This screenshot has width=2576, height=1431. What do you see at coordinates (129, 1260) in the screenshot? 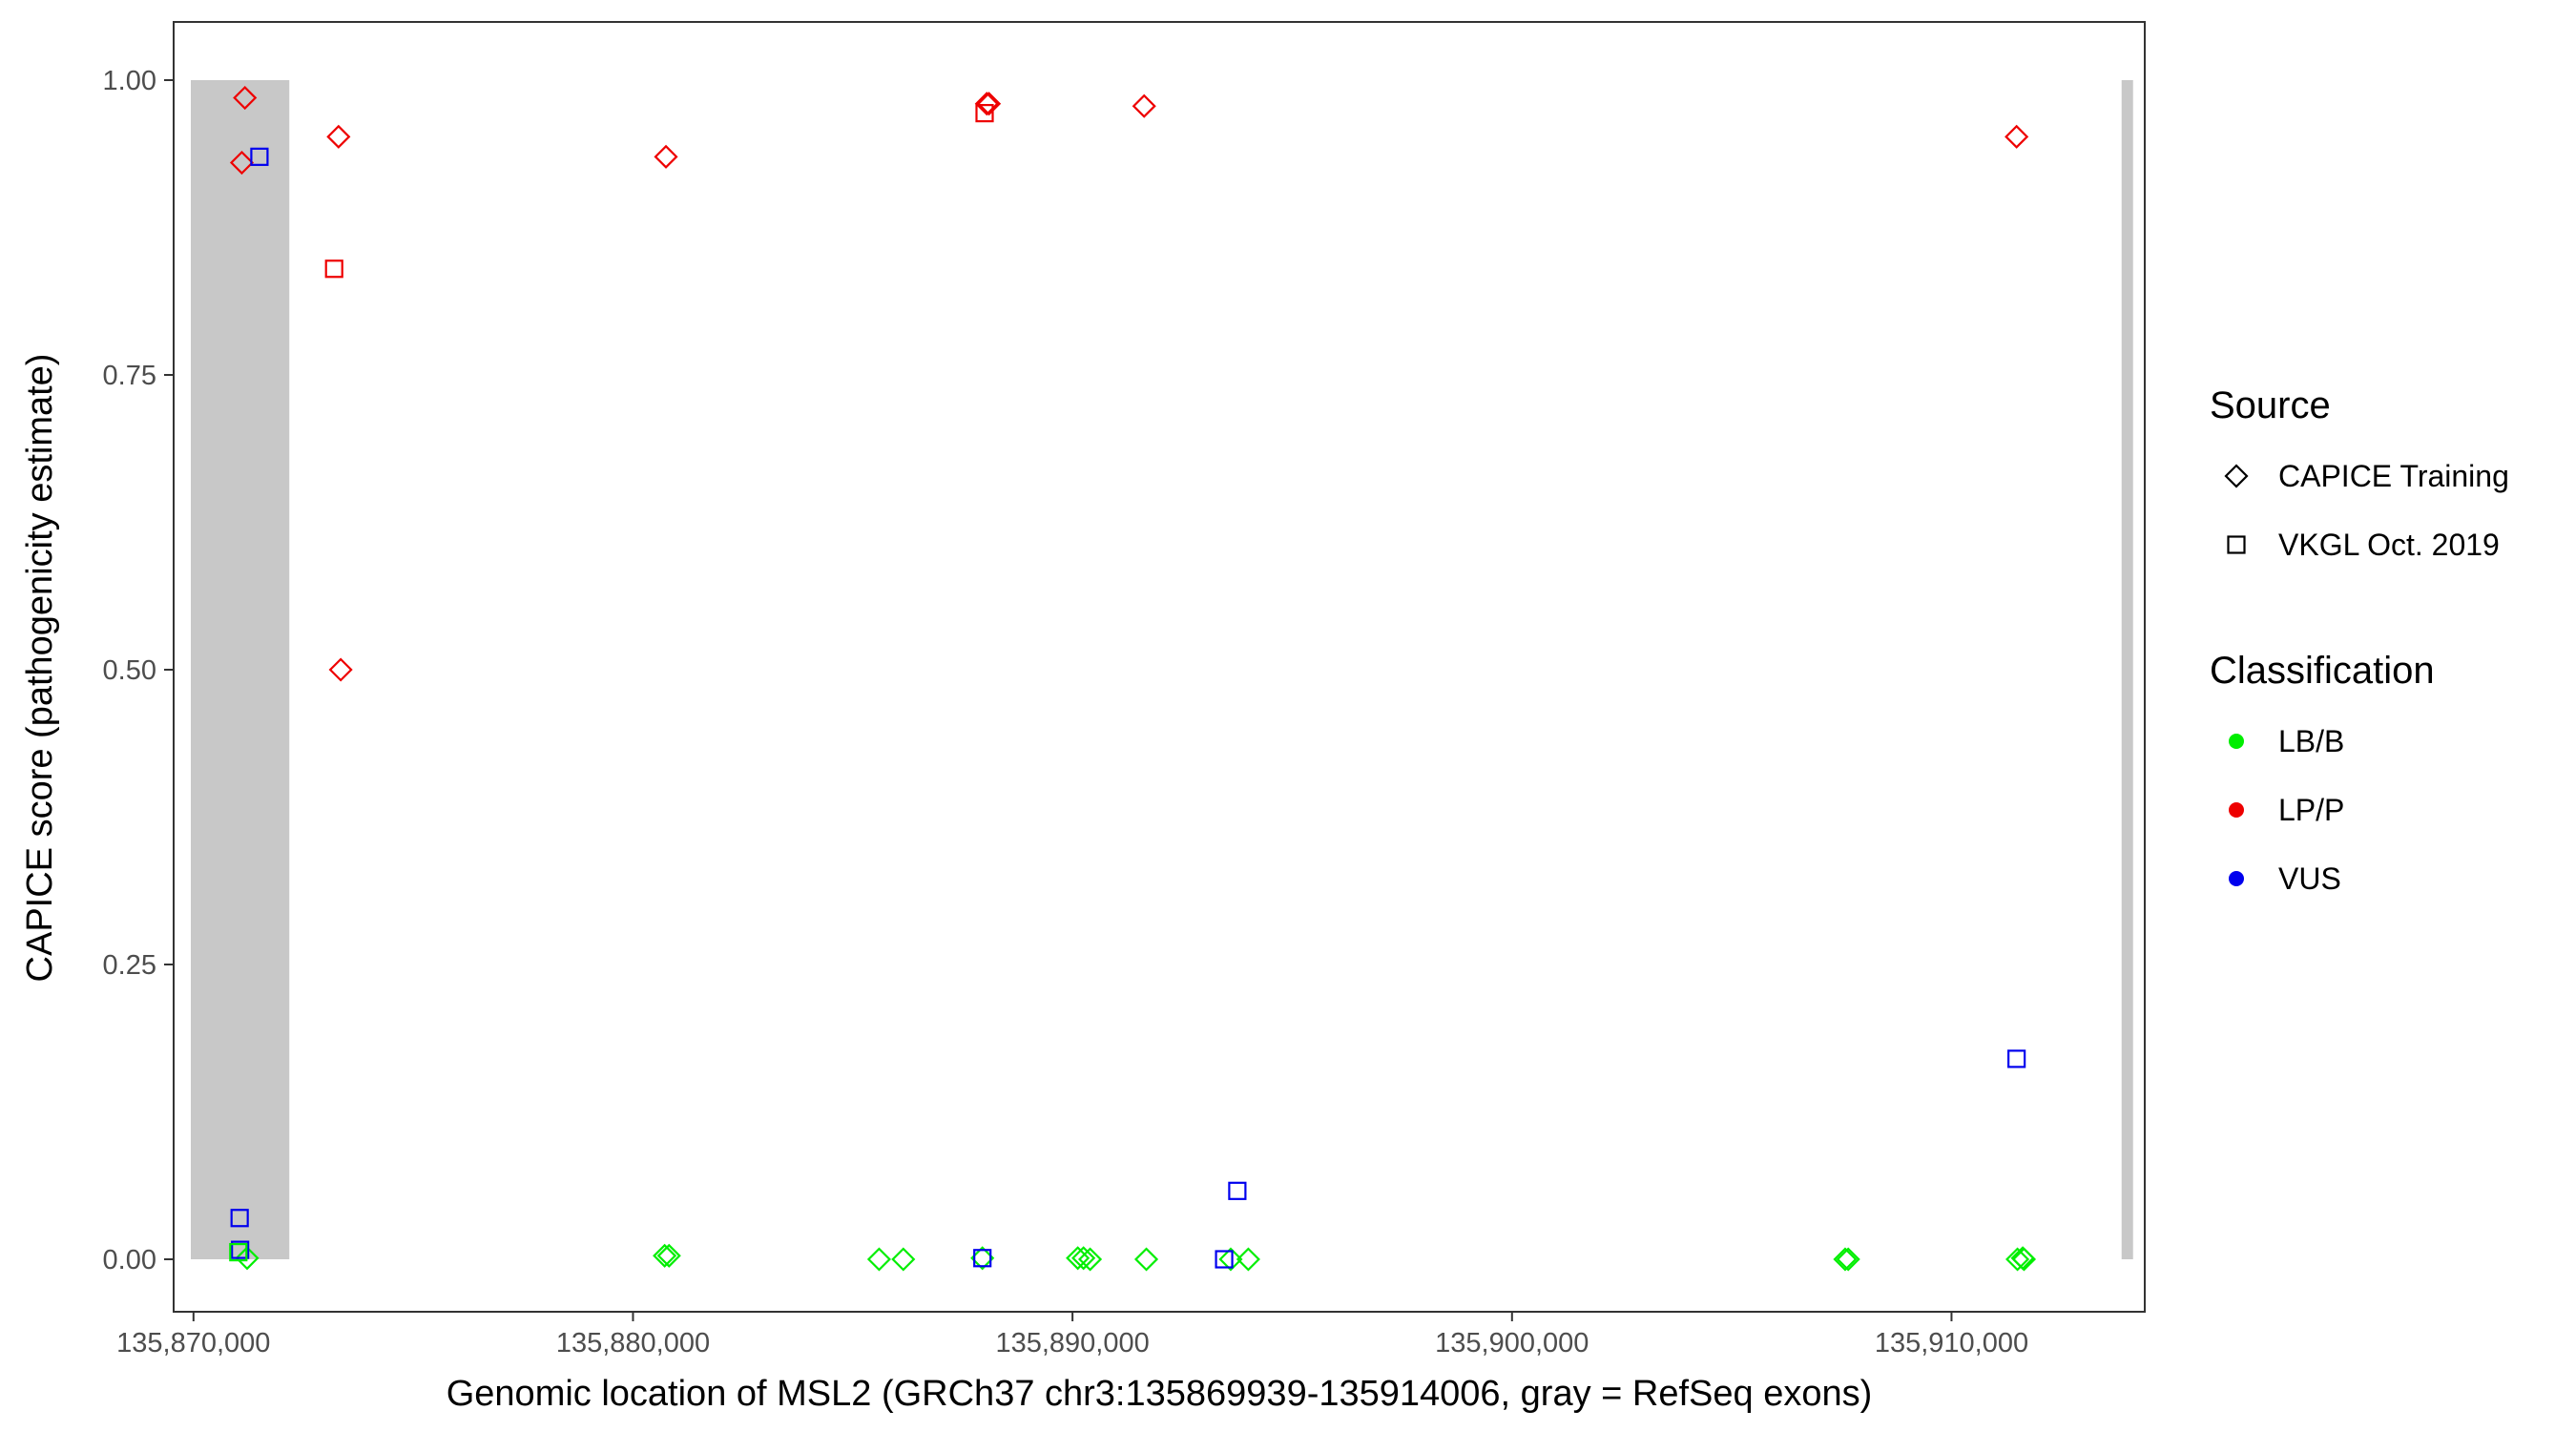
I see `y-tick-label: 0.00` at bounding box center [129, 1260].